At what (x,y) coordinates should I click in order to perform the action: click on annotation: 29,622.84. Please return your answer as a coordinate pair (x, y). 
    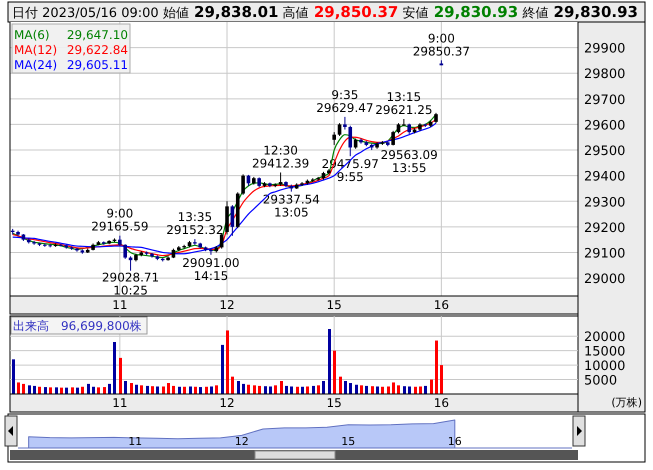
    Looking at the image, I should click on (97, 50).